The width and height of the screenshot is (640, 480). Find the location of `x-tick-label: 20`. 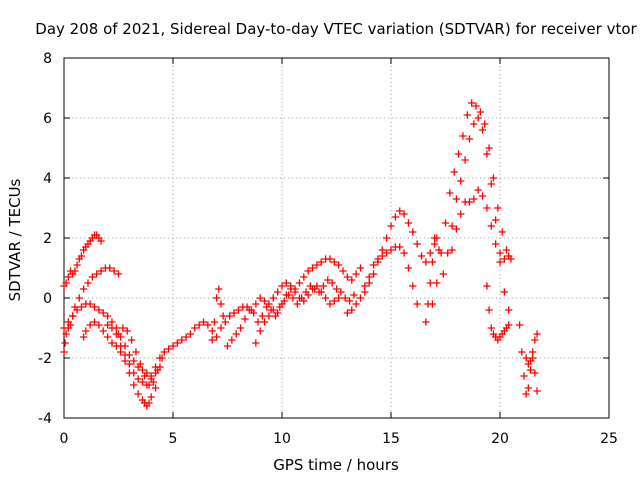

x-tick-label: 20 is located at coordinates (500, 439).